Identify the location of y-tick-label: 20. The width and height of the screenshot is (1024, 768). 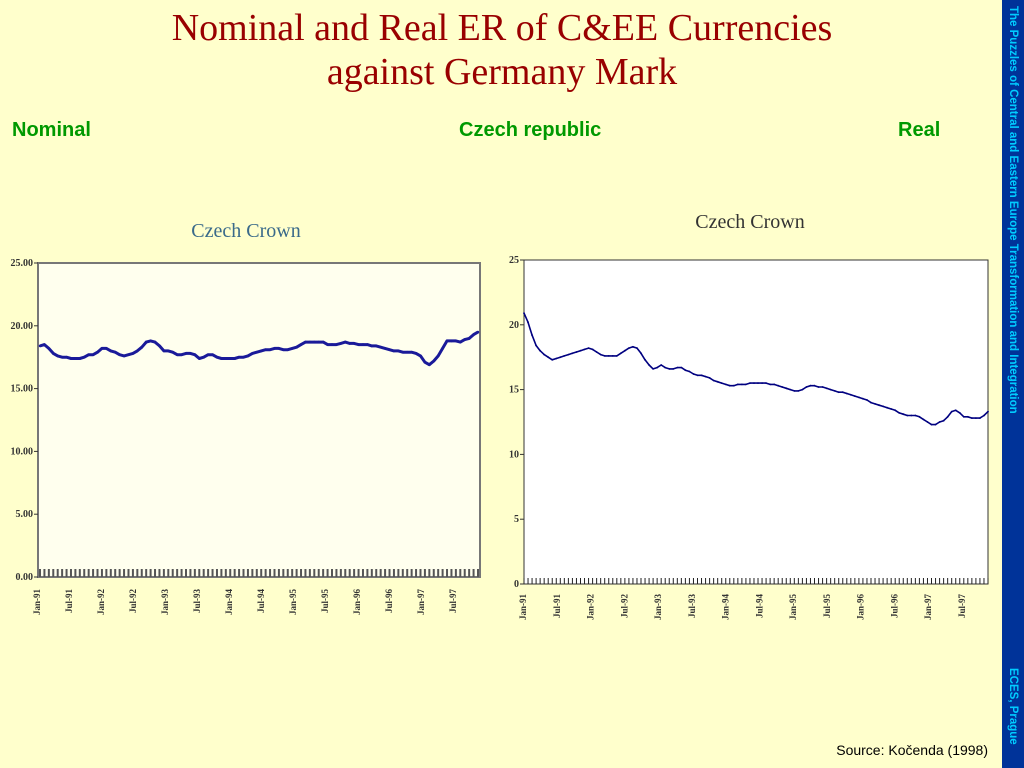
(514, 325).